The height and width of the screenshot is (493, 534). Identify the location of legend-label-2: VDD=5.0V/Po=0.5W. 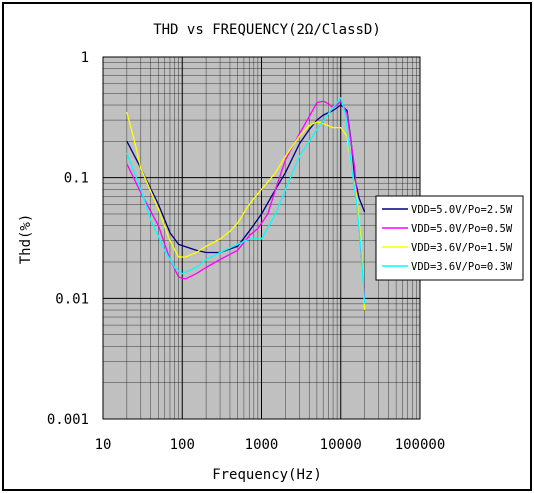
(462, 229).